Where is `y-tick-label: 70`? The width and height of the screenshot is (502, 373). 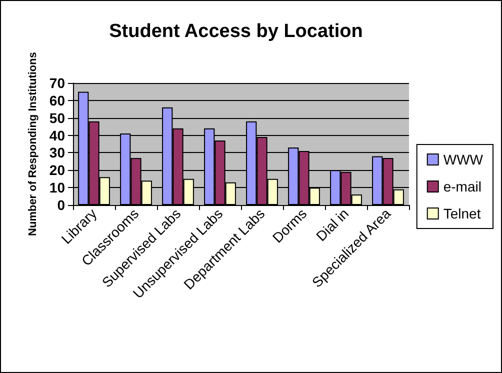
y-tick-label: 70 is located at coordinates (57, 83).